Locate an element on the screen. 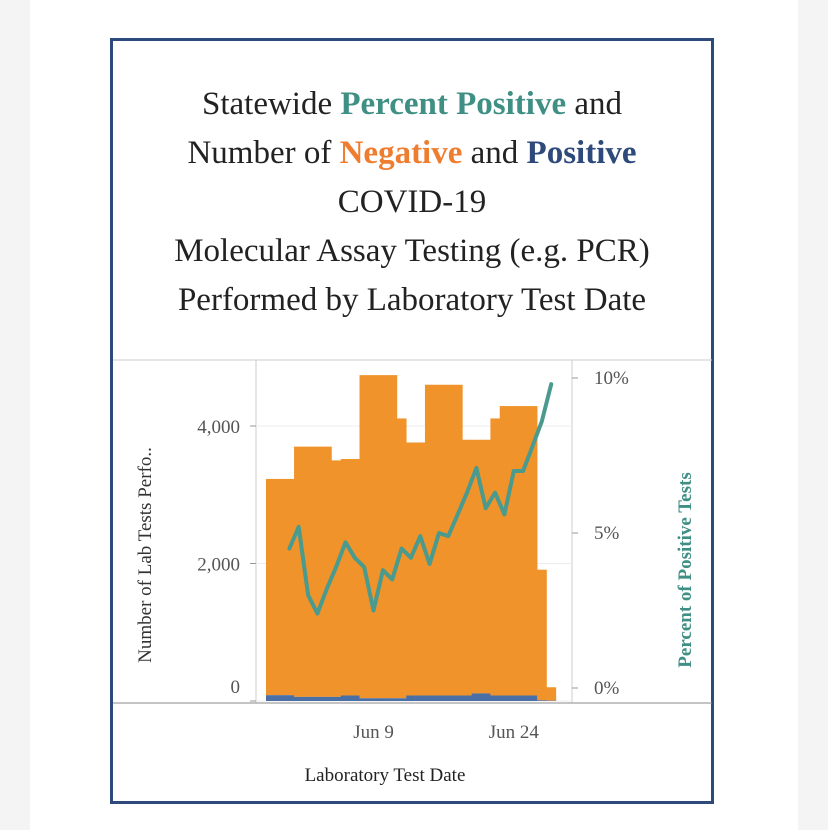  percent-positive-line is located at coordinates (420, 499).